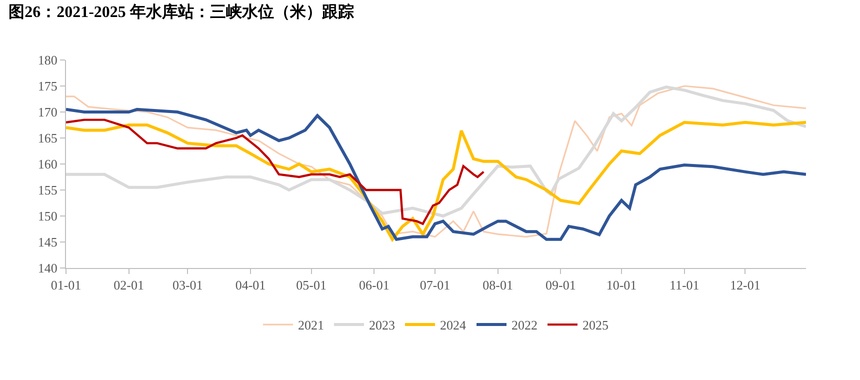 This screenshot has height=380, width=860. I want to click on y-tick-label: 160, so click(48, 164).